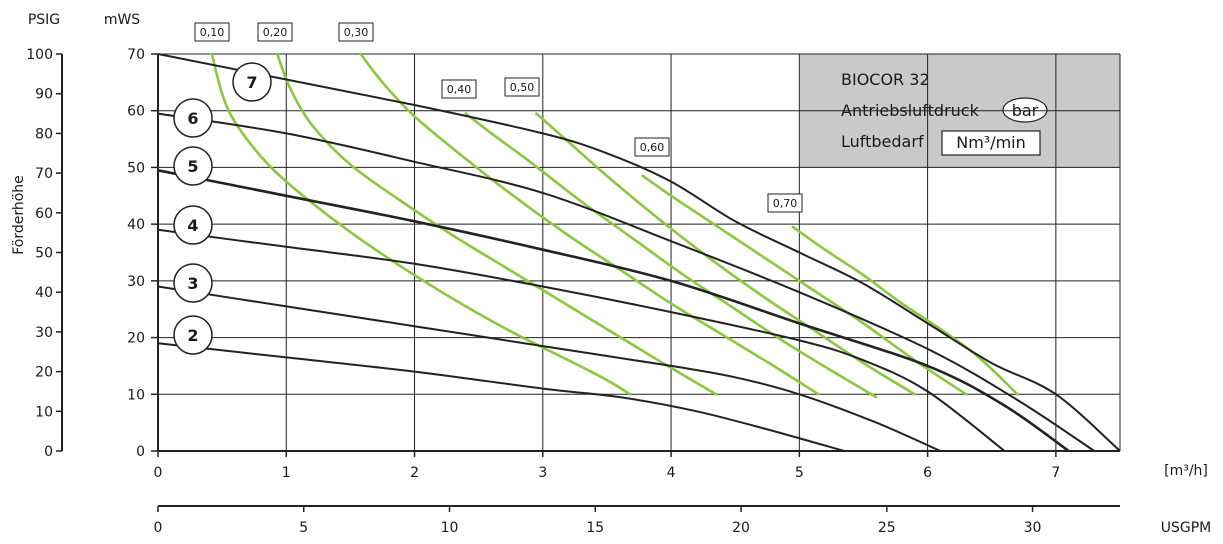 This screenshot has width=1223, height=544. What do you see at coordinates (136, 282) in the screenshot?
I see `mws-tick-label: 30` at bounding box center [136, 282].